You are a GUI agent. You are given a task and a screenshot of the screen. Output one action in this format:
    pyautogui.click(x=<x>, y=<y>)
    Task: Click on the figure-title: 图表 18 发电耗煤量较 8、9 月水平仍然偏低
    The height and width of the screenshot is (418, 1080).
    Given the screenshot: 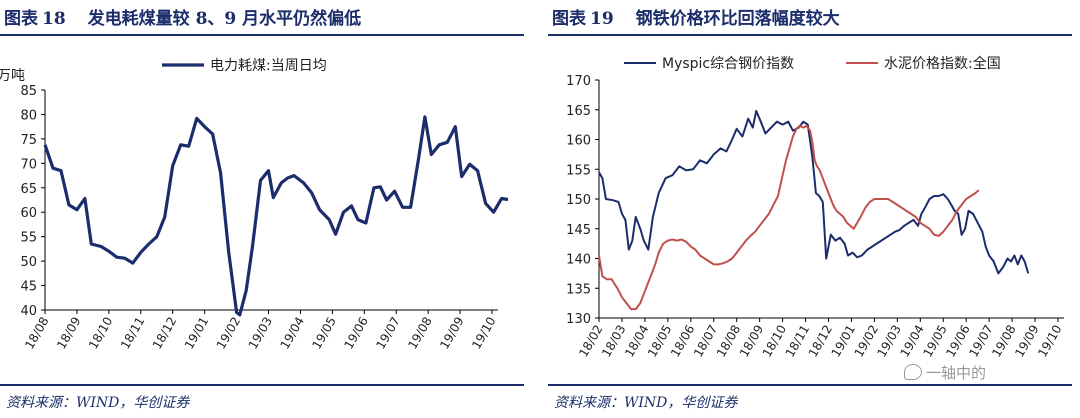 What is the action you would take?
    pyautogui.click(x=264, y=17)
    